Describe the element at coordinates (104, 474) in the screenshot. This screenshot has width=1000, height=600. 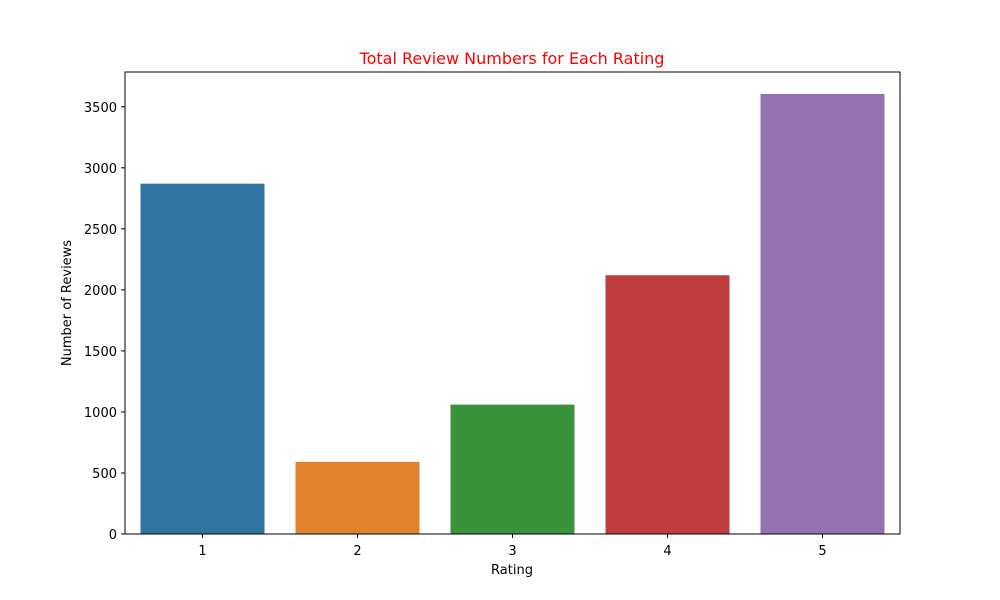
I see `y-tick-label: 500` at that location.